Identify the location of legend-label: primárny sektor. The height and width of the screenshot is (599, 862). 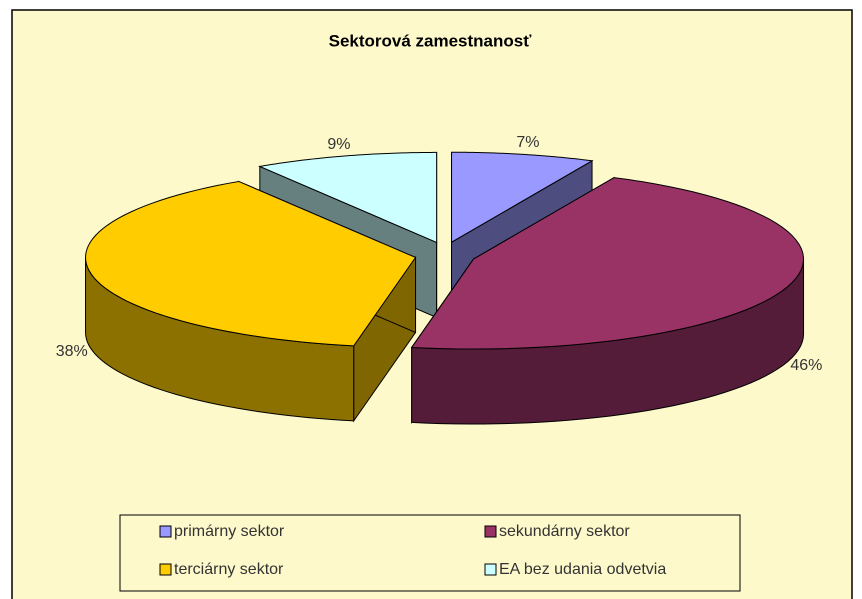
(229, 531).